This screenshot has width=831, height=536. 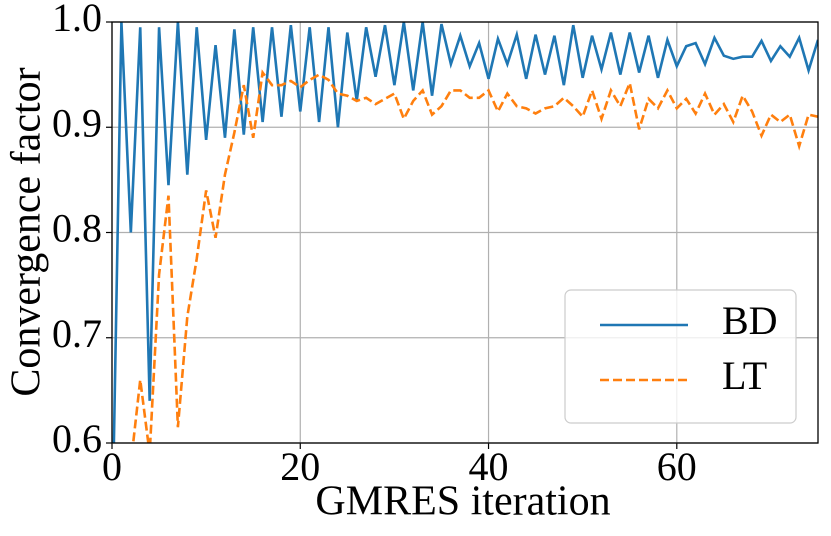 I want to click on y-tick-label: 0.6, so click(x=77, y=438).